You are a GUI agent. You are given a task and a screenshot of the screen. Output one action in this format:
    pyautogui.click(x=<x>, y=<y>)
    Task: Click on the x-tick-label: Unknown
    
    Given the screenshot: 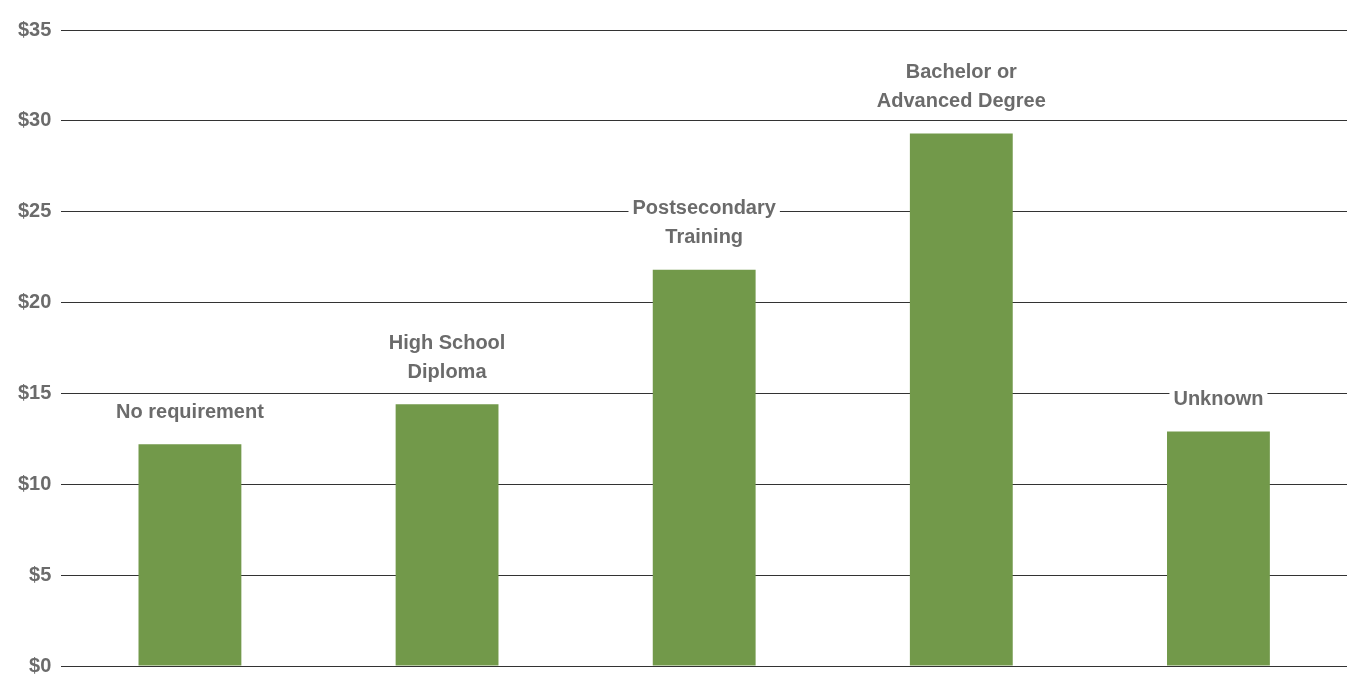 What is the action you would take?
    pyautogui.click(x=1218, y=398)
    